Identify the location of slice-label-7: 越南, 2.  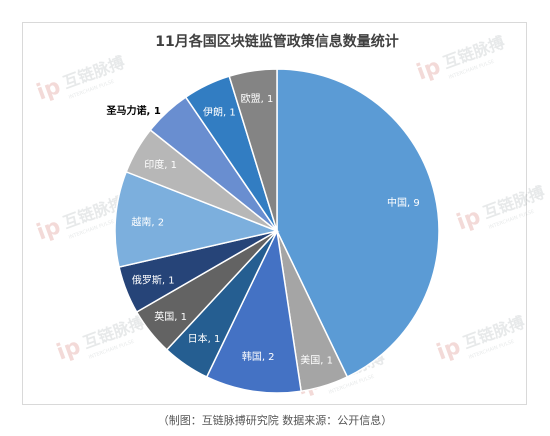
(147, 221).